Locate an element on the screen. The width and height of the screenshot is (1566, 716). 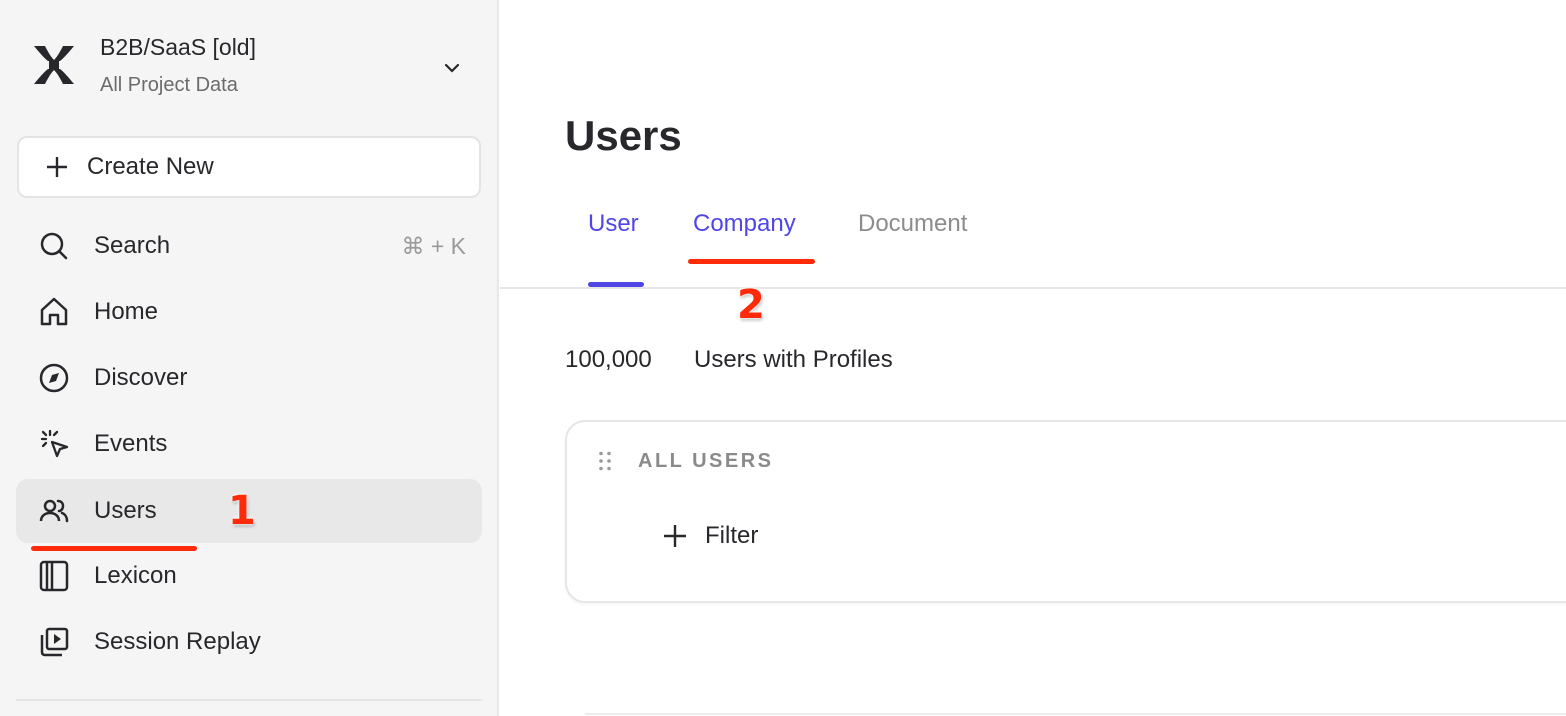
drag-handle-icon is located at coordinates (605, 461).